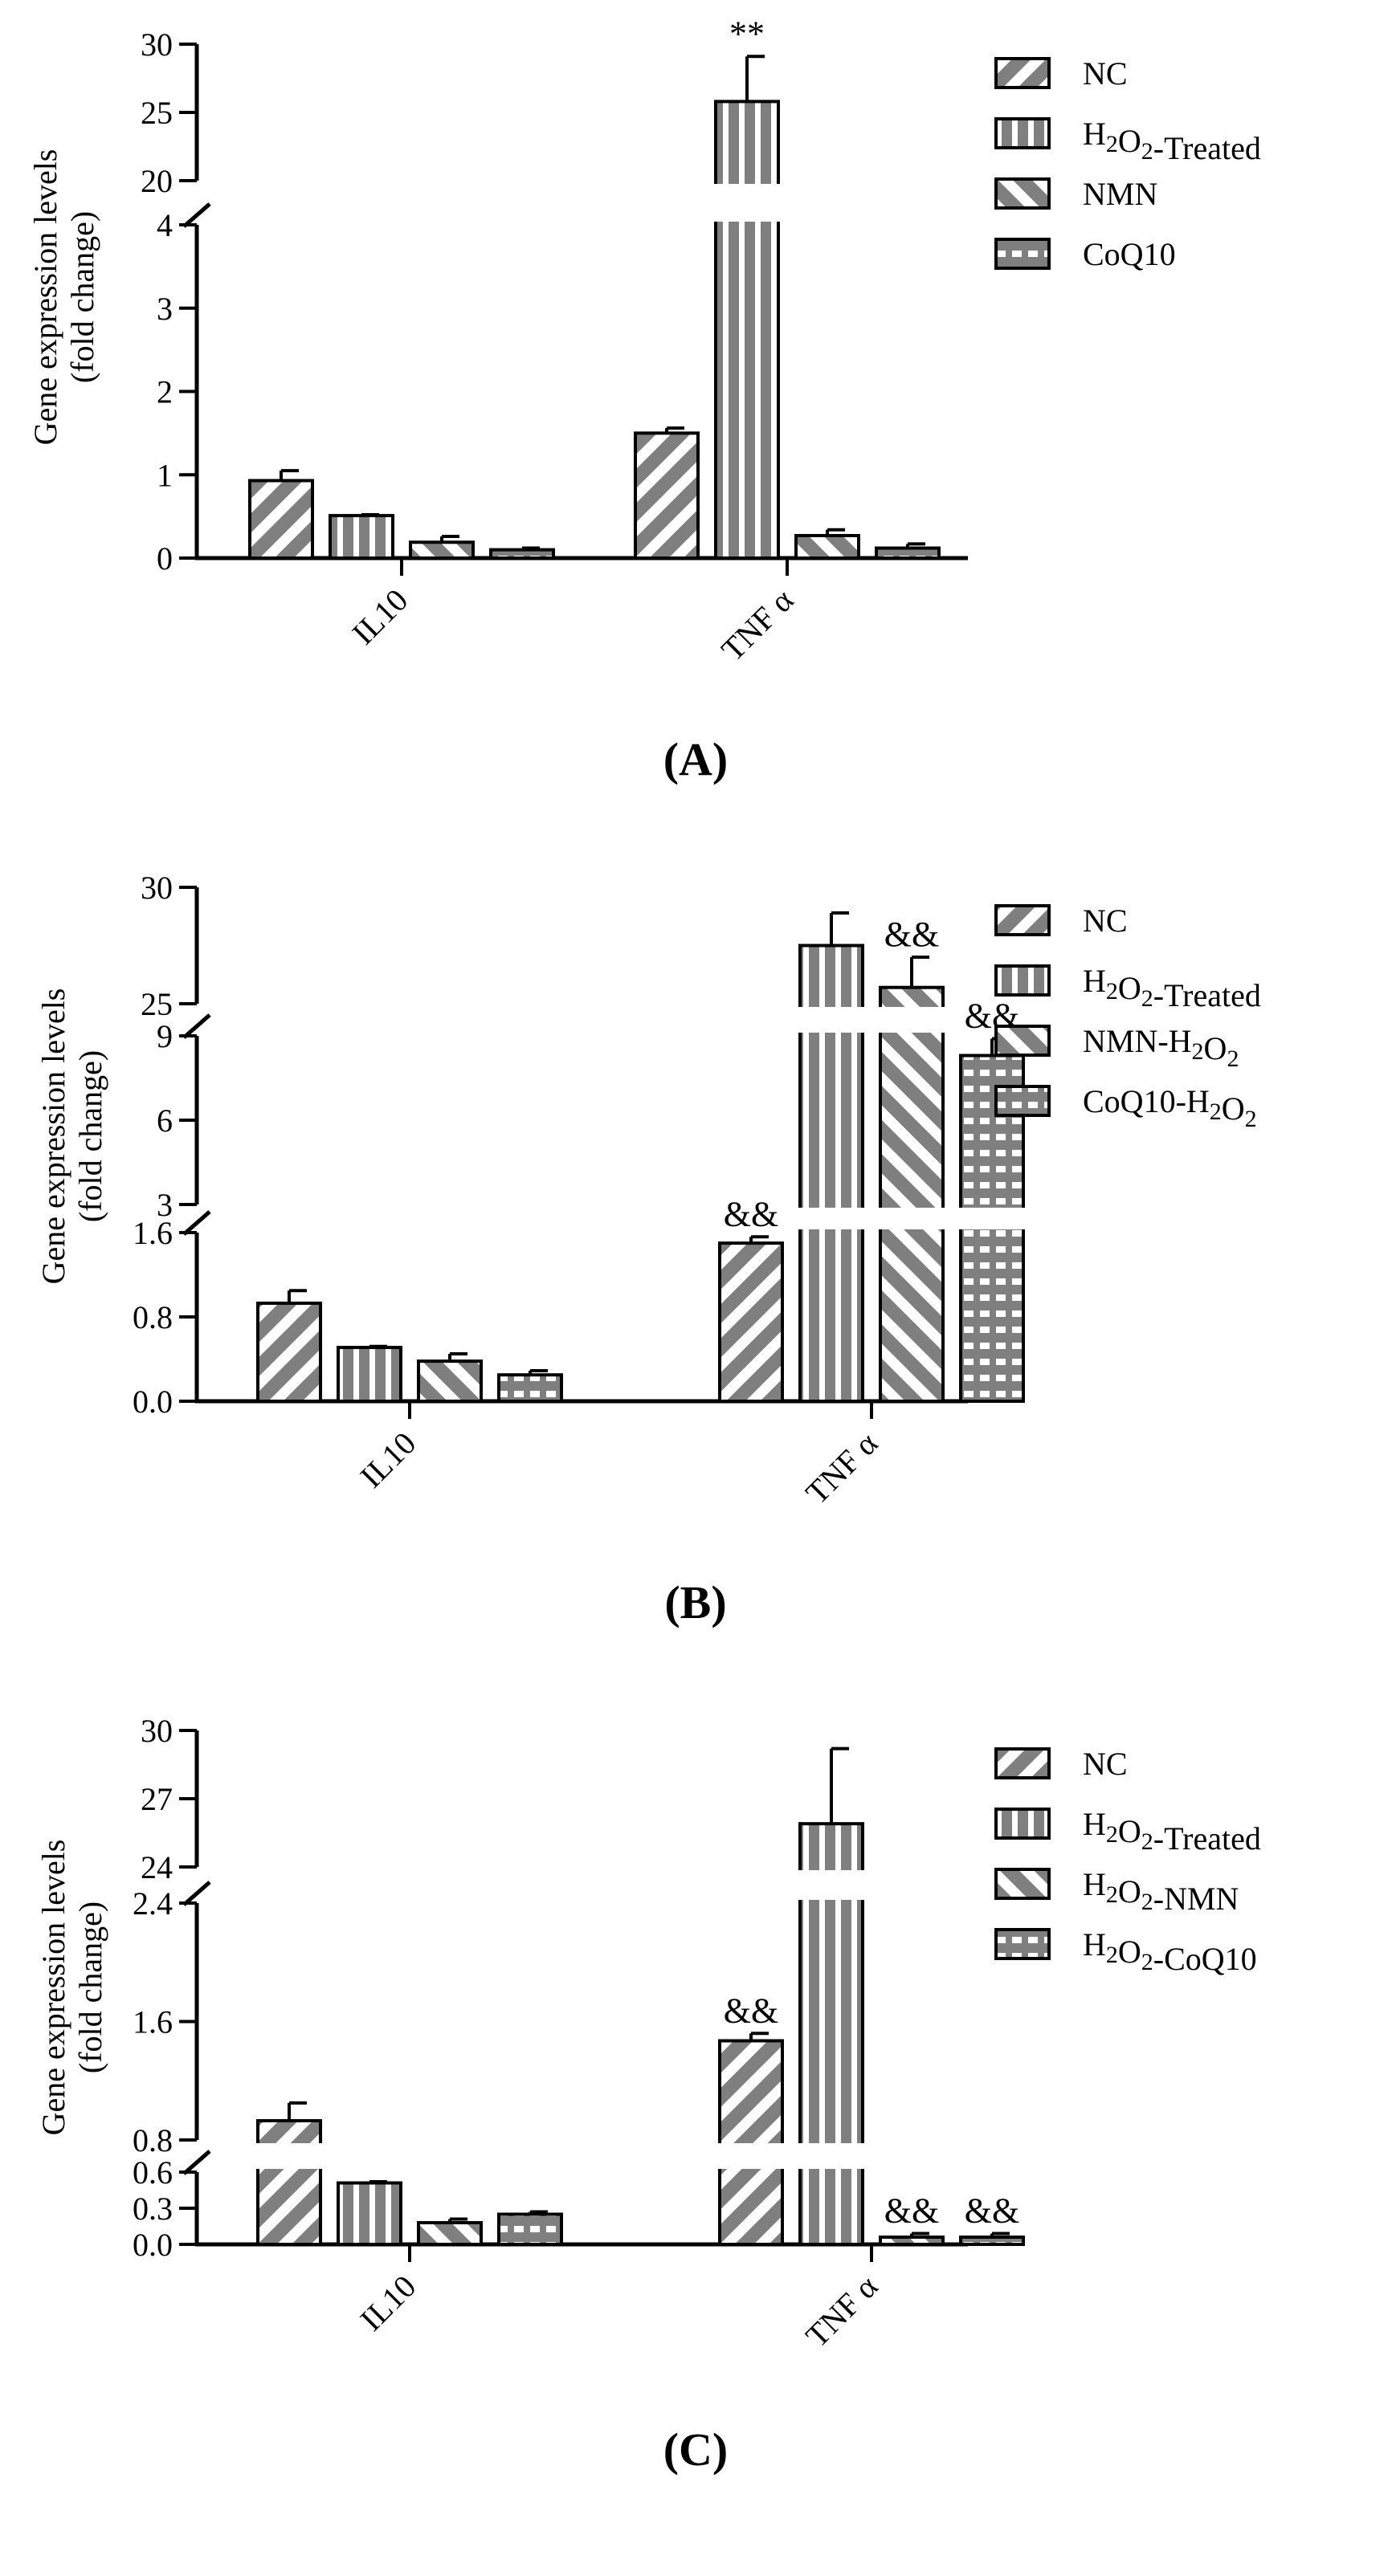 The image size is (1392, 2576). I want to click on x-tick-label: IL10, so click(388, 1460).